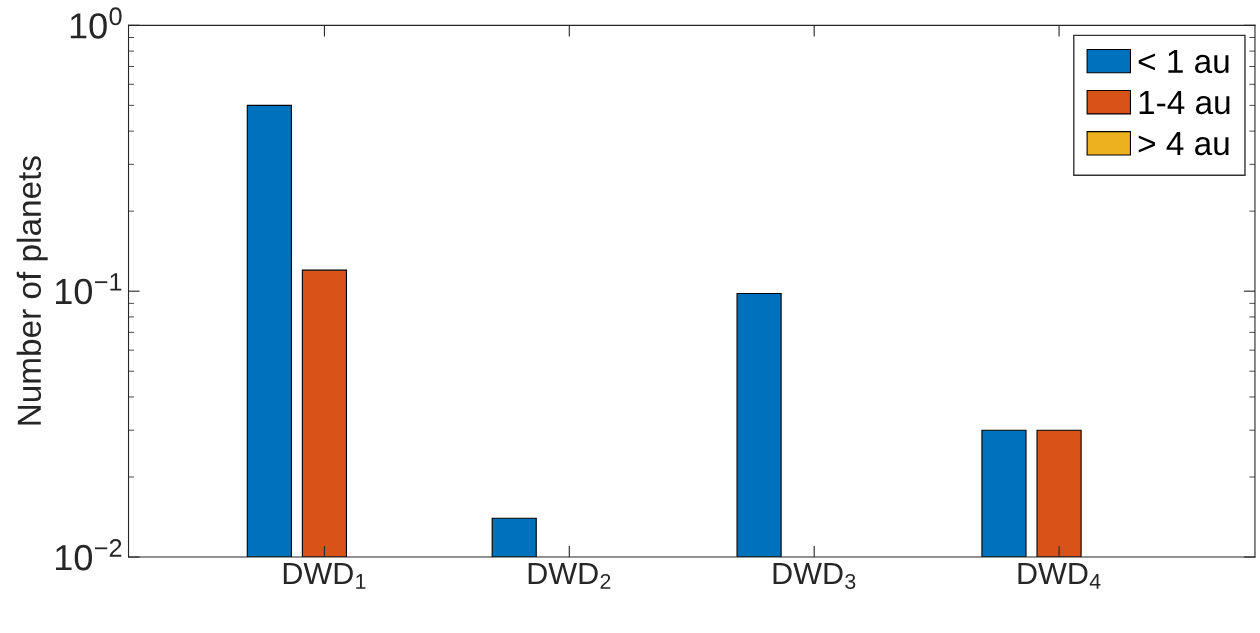 Image resolution: width=1260 pixels, height=633 pixels. Describe the element at coordinates (1183, 61) in the screenshot. I see `legend-label: < 1 au` at that location.